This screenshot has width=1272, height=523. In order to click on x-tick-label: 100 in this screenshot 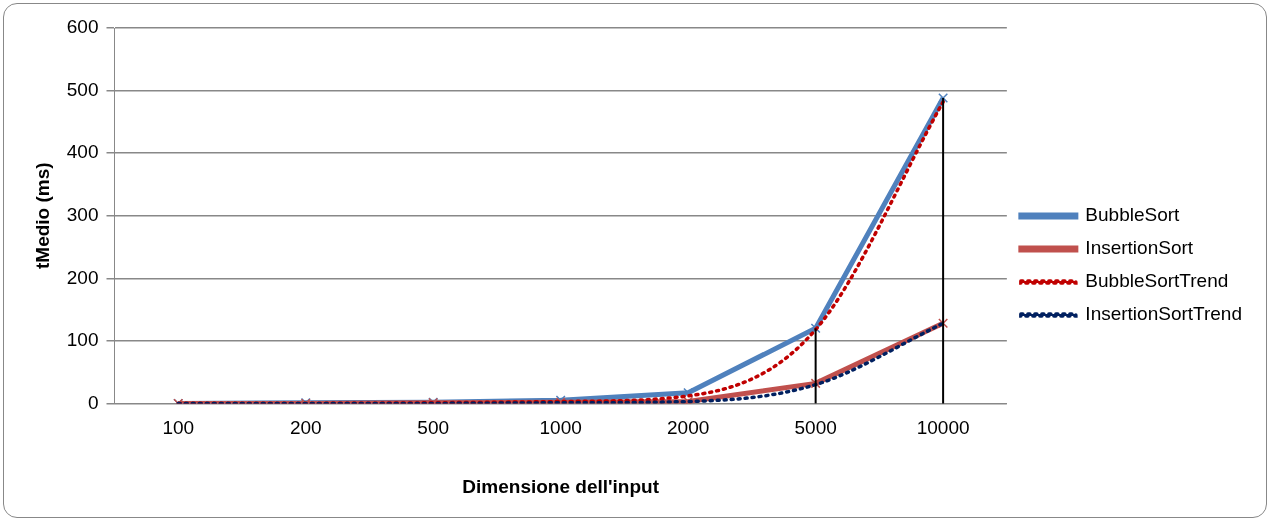, I will do `click(178, 428)`.